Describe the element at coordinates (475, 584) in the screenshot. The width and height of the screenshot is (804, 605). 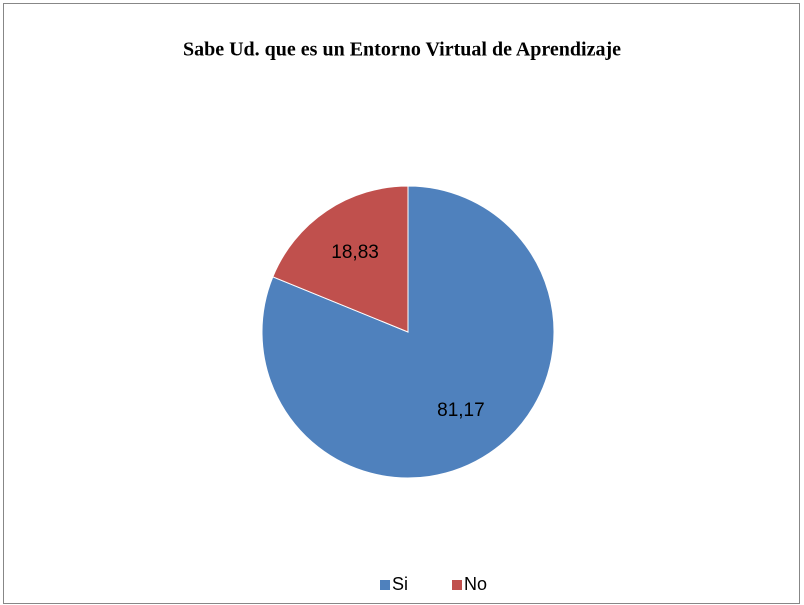
I see `legend-label: No` at that location.